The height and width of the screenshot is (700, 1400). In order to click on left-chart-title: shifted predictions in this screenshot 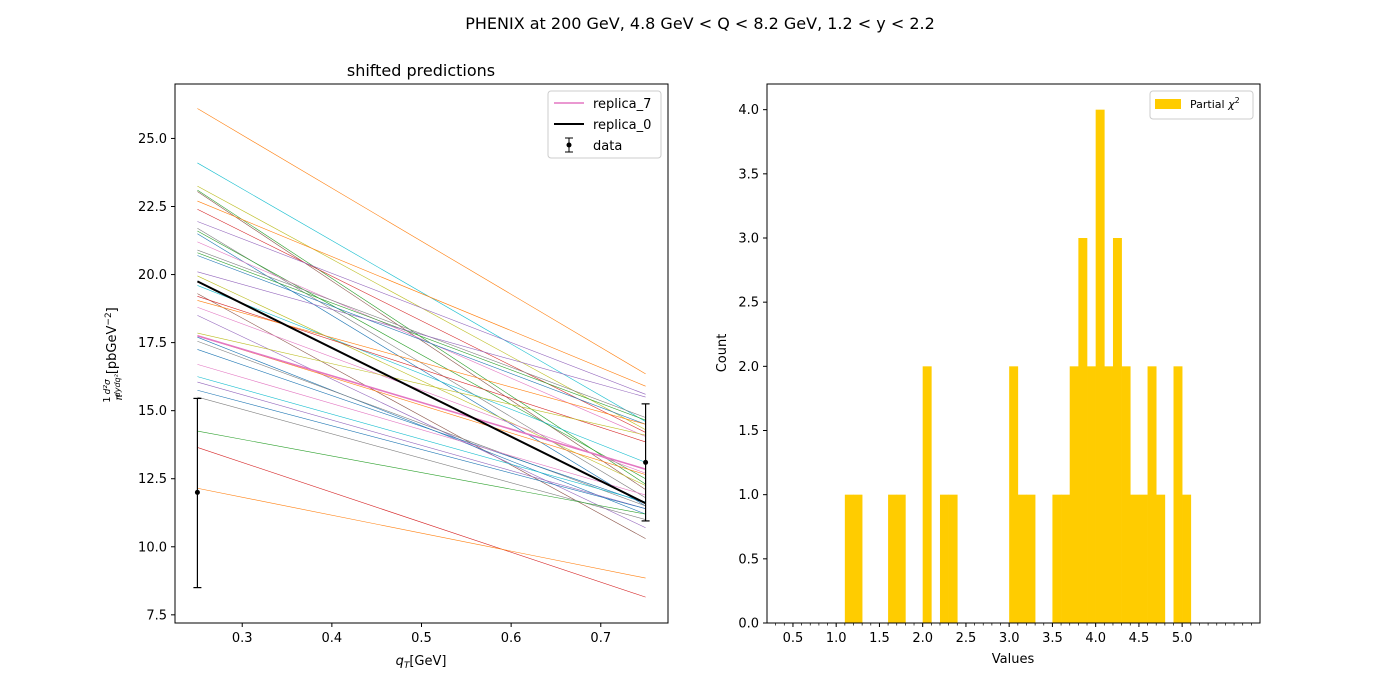, I will do `click(421, 70)`.